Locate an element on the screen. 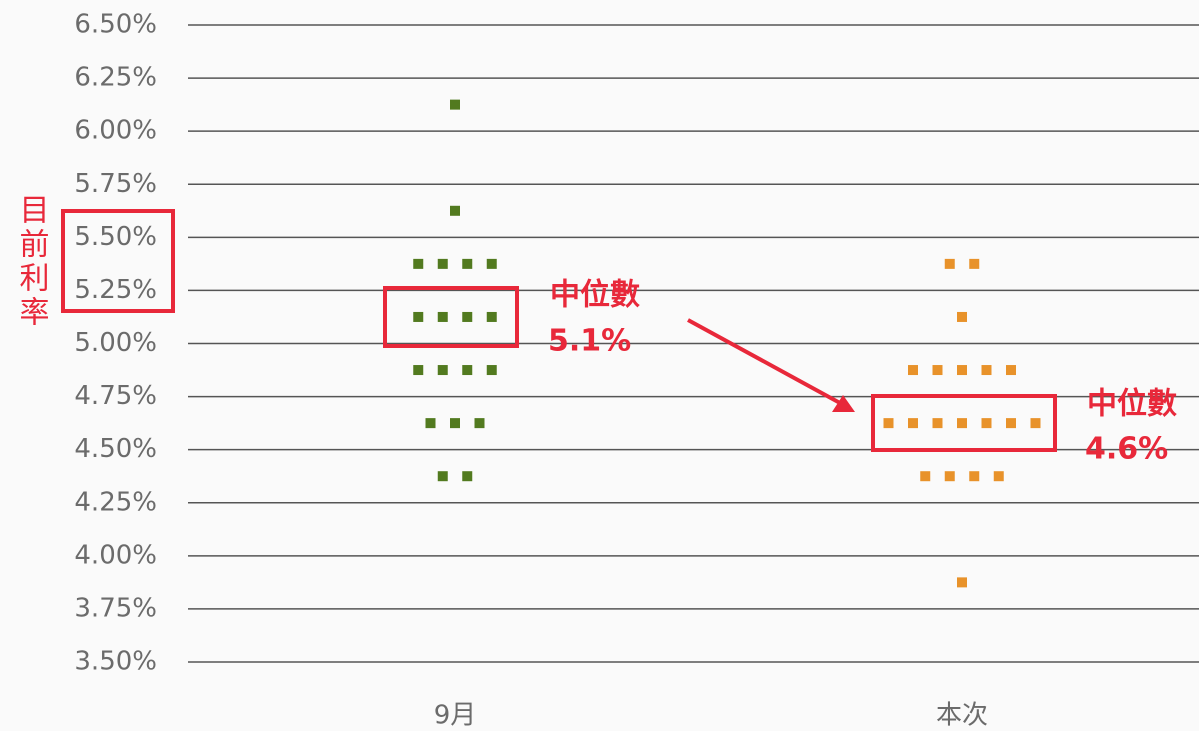 This screenshot has width=1199, height=731. annotation-label: 4.6% is located at coordinates (1126, 449).